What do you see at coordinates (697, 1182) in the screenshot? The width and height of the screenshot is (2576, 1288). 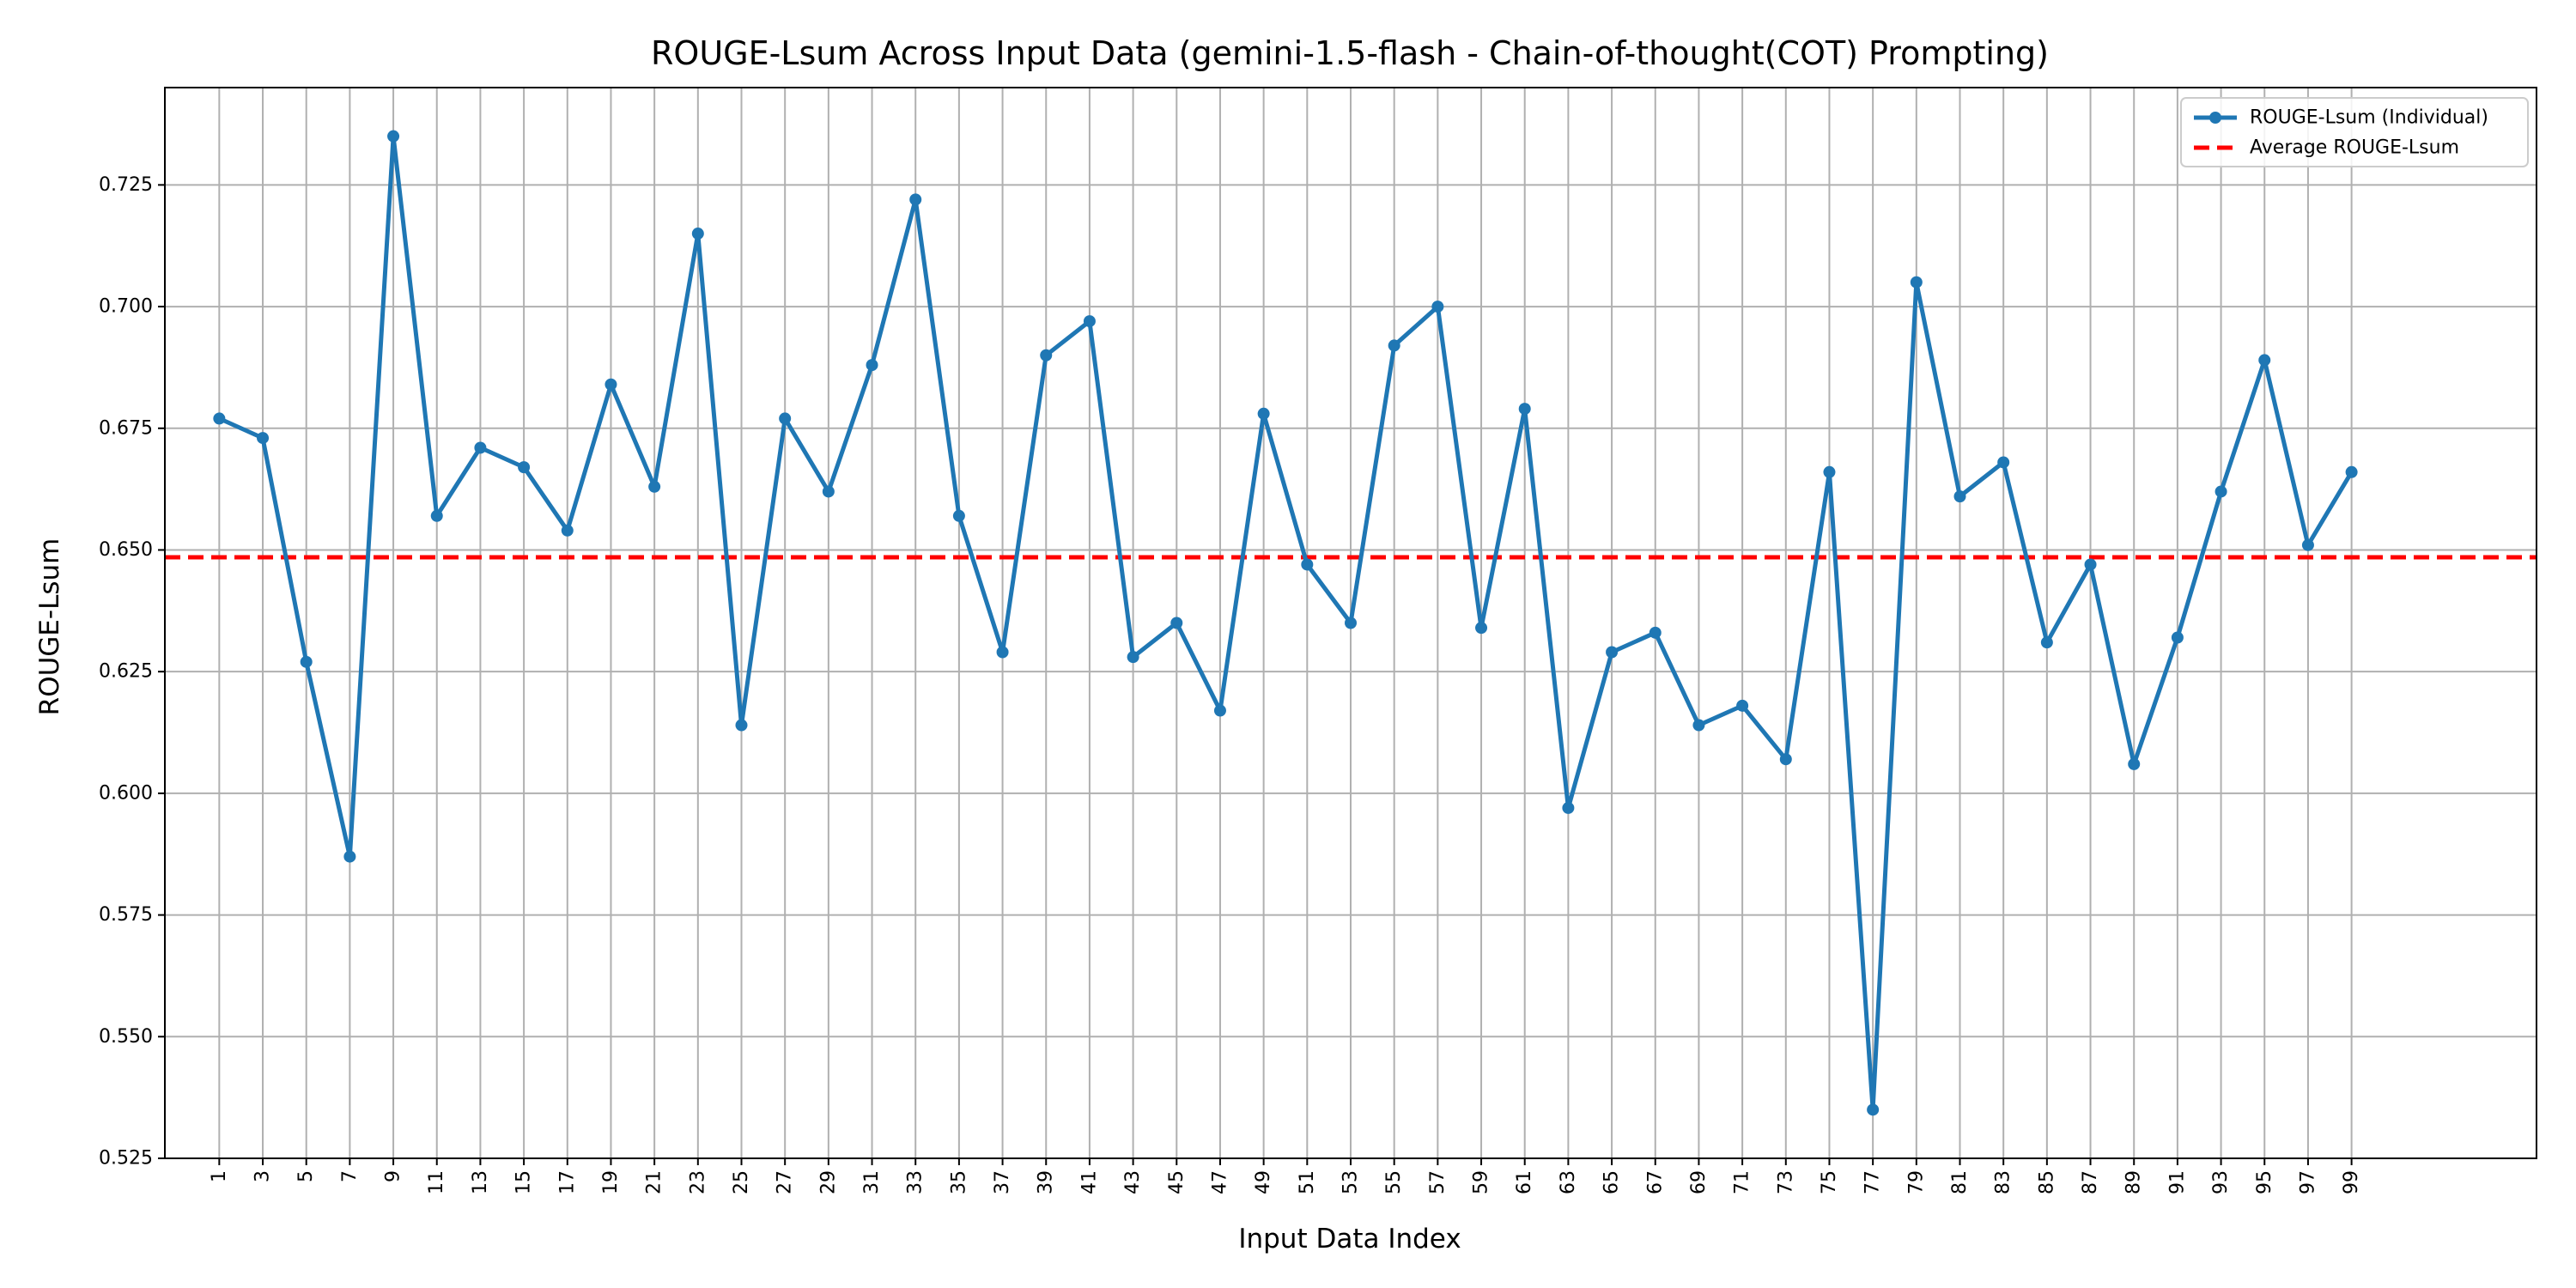 I see `x-tick-label: 23` at bounding box center [697, 1182].